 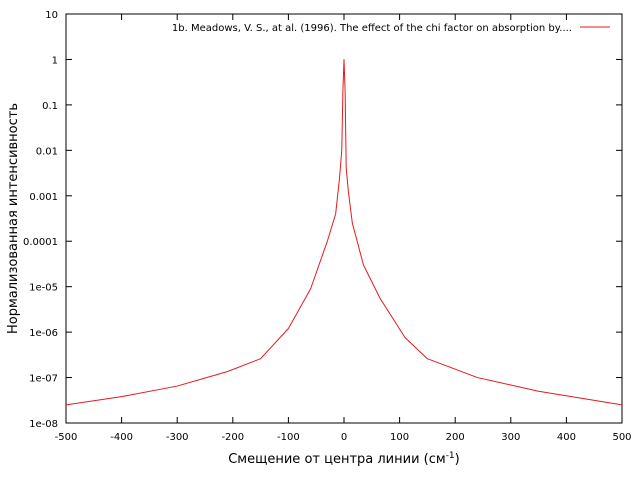 What do you see at coordinates (336, 459) in the screenshot?
I see `x-axis-label-main: Смещение от центра линии (см` at bounding box center [336, 459].